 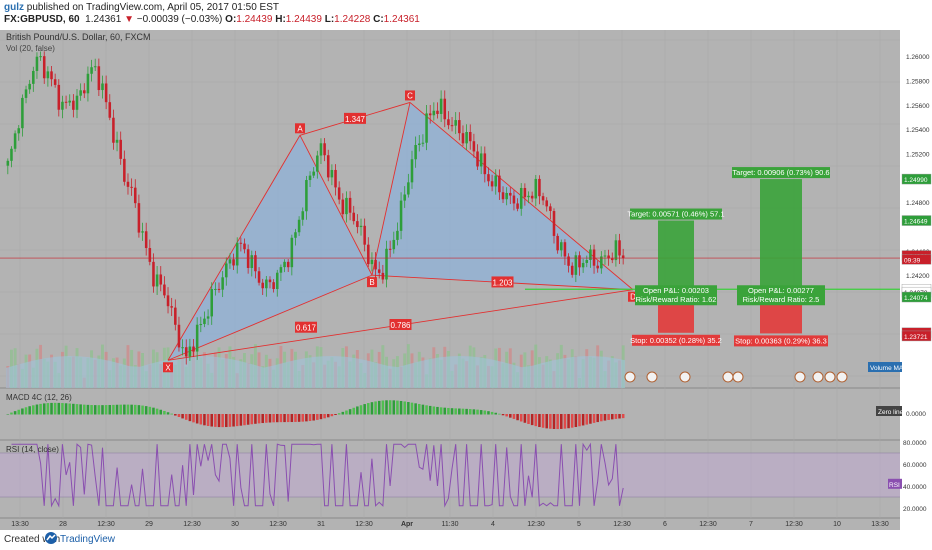 What do you see at coordinates (781, 290) in the screenshot?
I see `open-pnl-label: Open P&L: 0.00277` at bounding box center [781, 290].